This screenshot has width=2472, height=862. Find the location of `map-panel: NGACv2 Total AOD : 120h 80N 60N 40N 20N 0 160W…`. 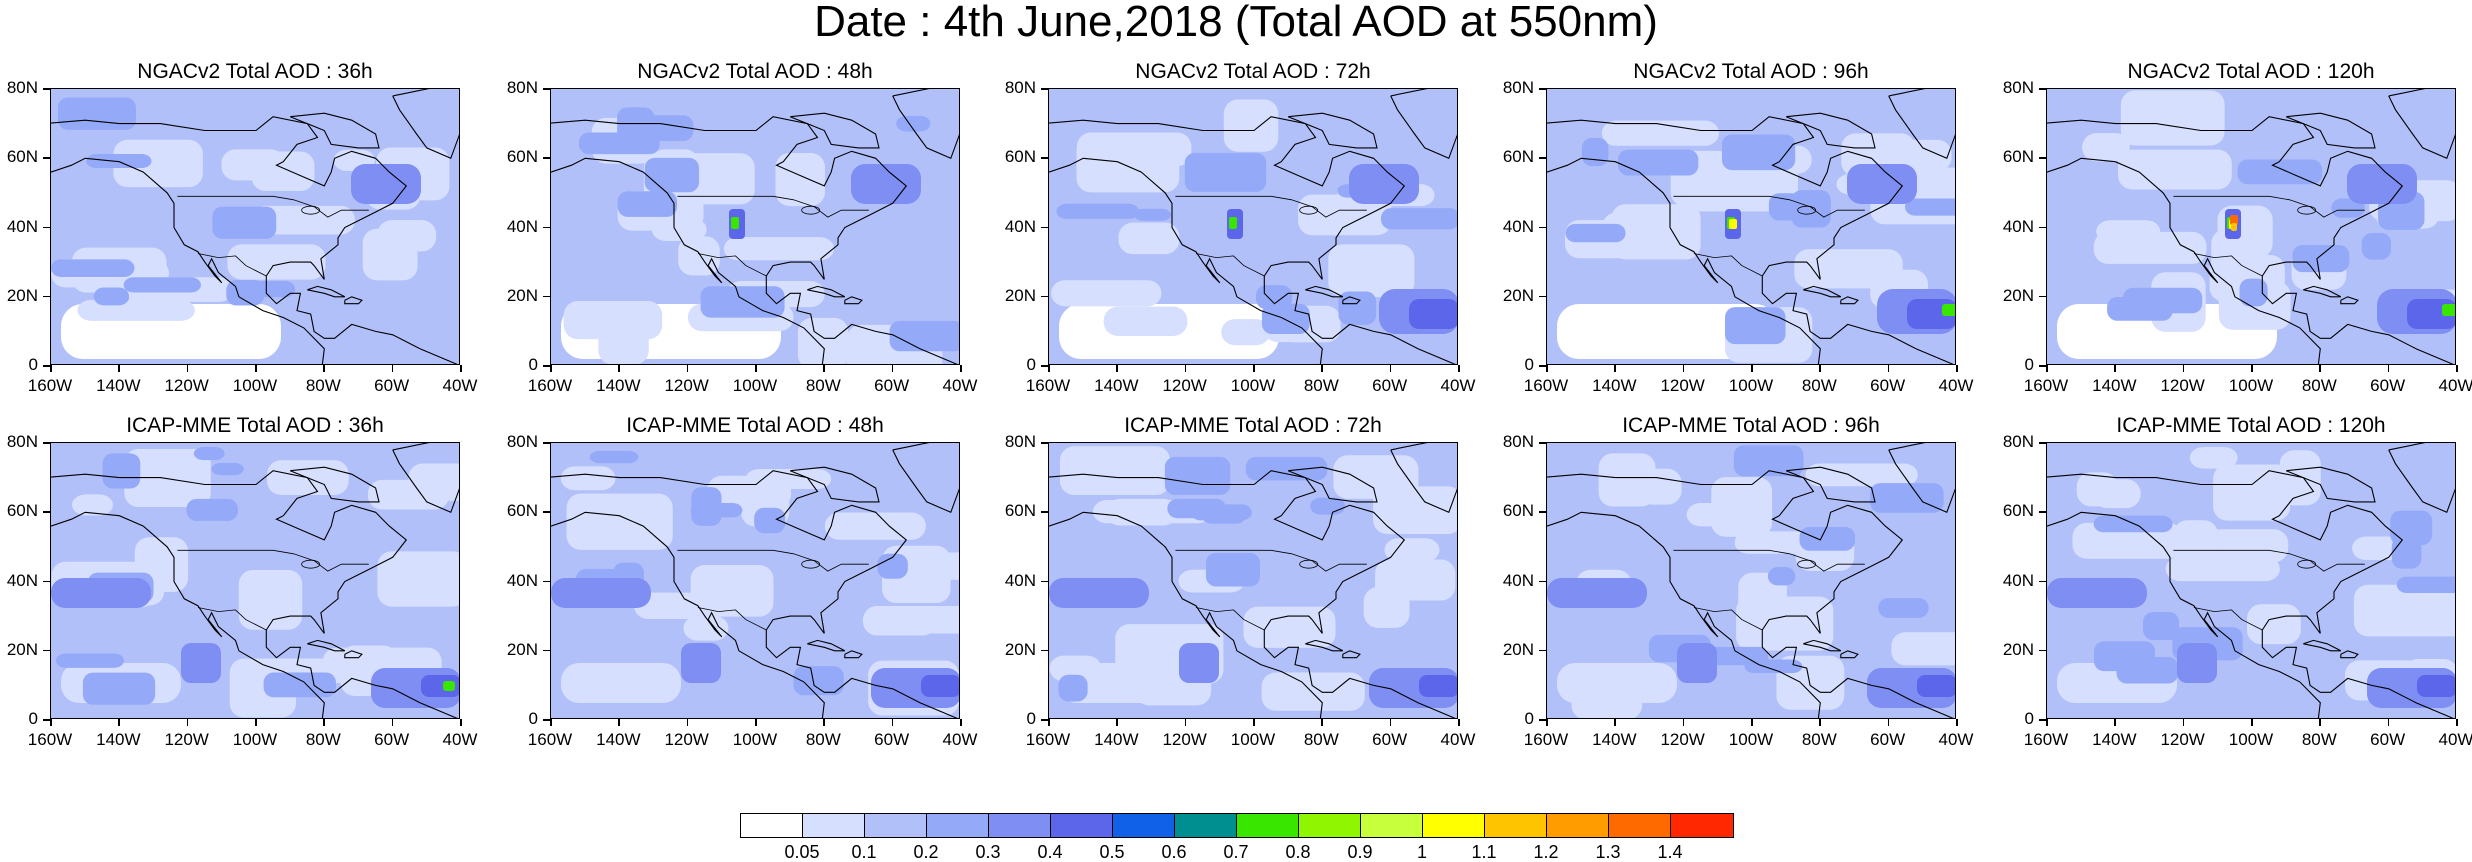

map-panel: NGACv2 Total AOD : 120h 80N 60N 40N 20N 0 160W… is located at coordinates (2237, 245).